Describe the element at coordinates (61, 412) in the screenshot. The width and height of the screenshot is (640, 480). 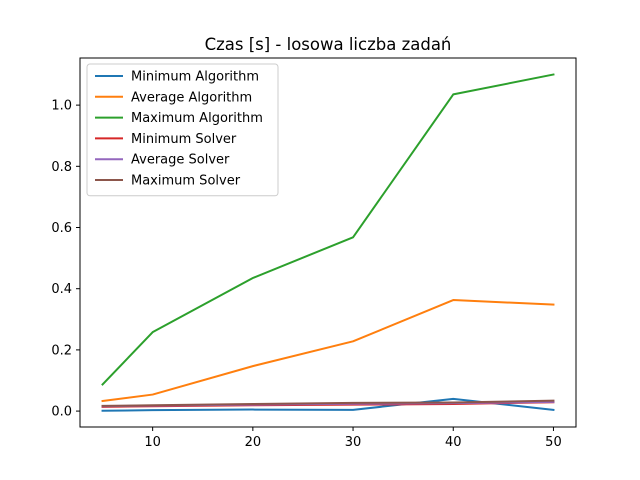
I see `y-tick-label: 0.0` at that location.